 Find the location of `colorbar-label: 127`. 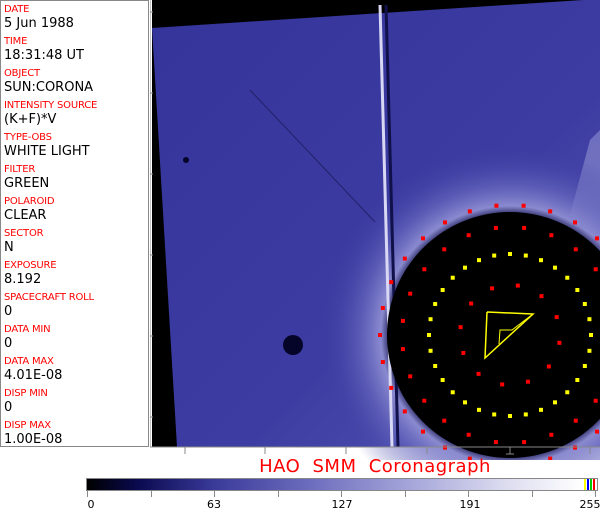

colorbar-label: 127 is located at coordinates (342, 504).